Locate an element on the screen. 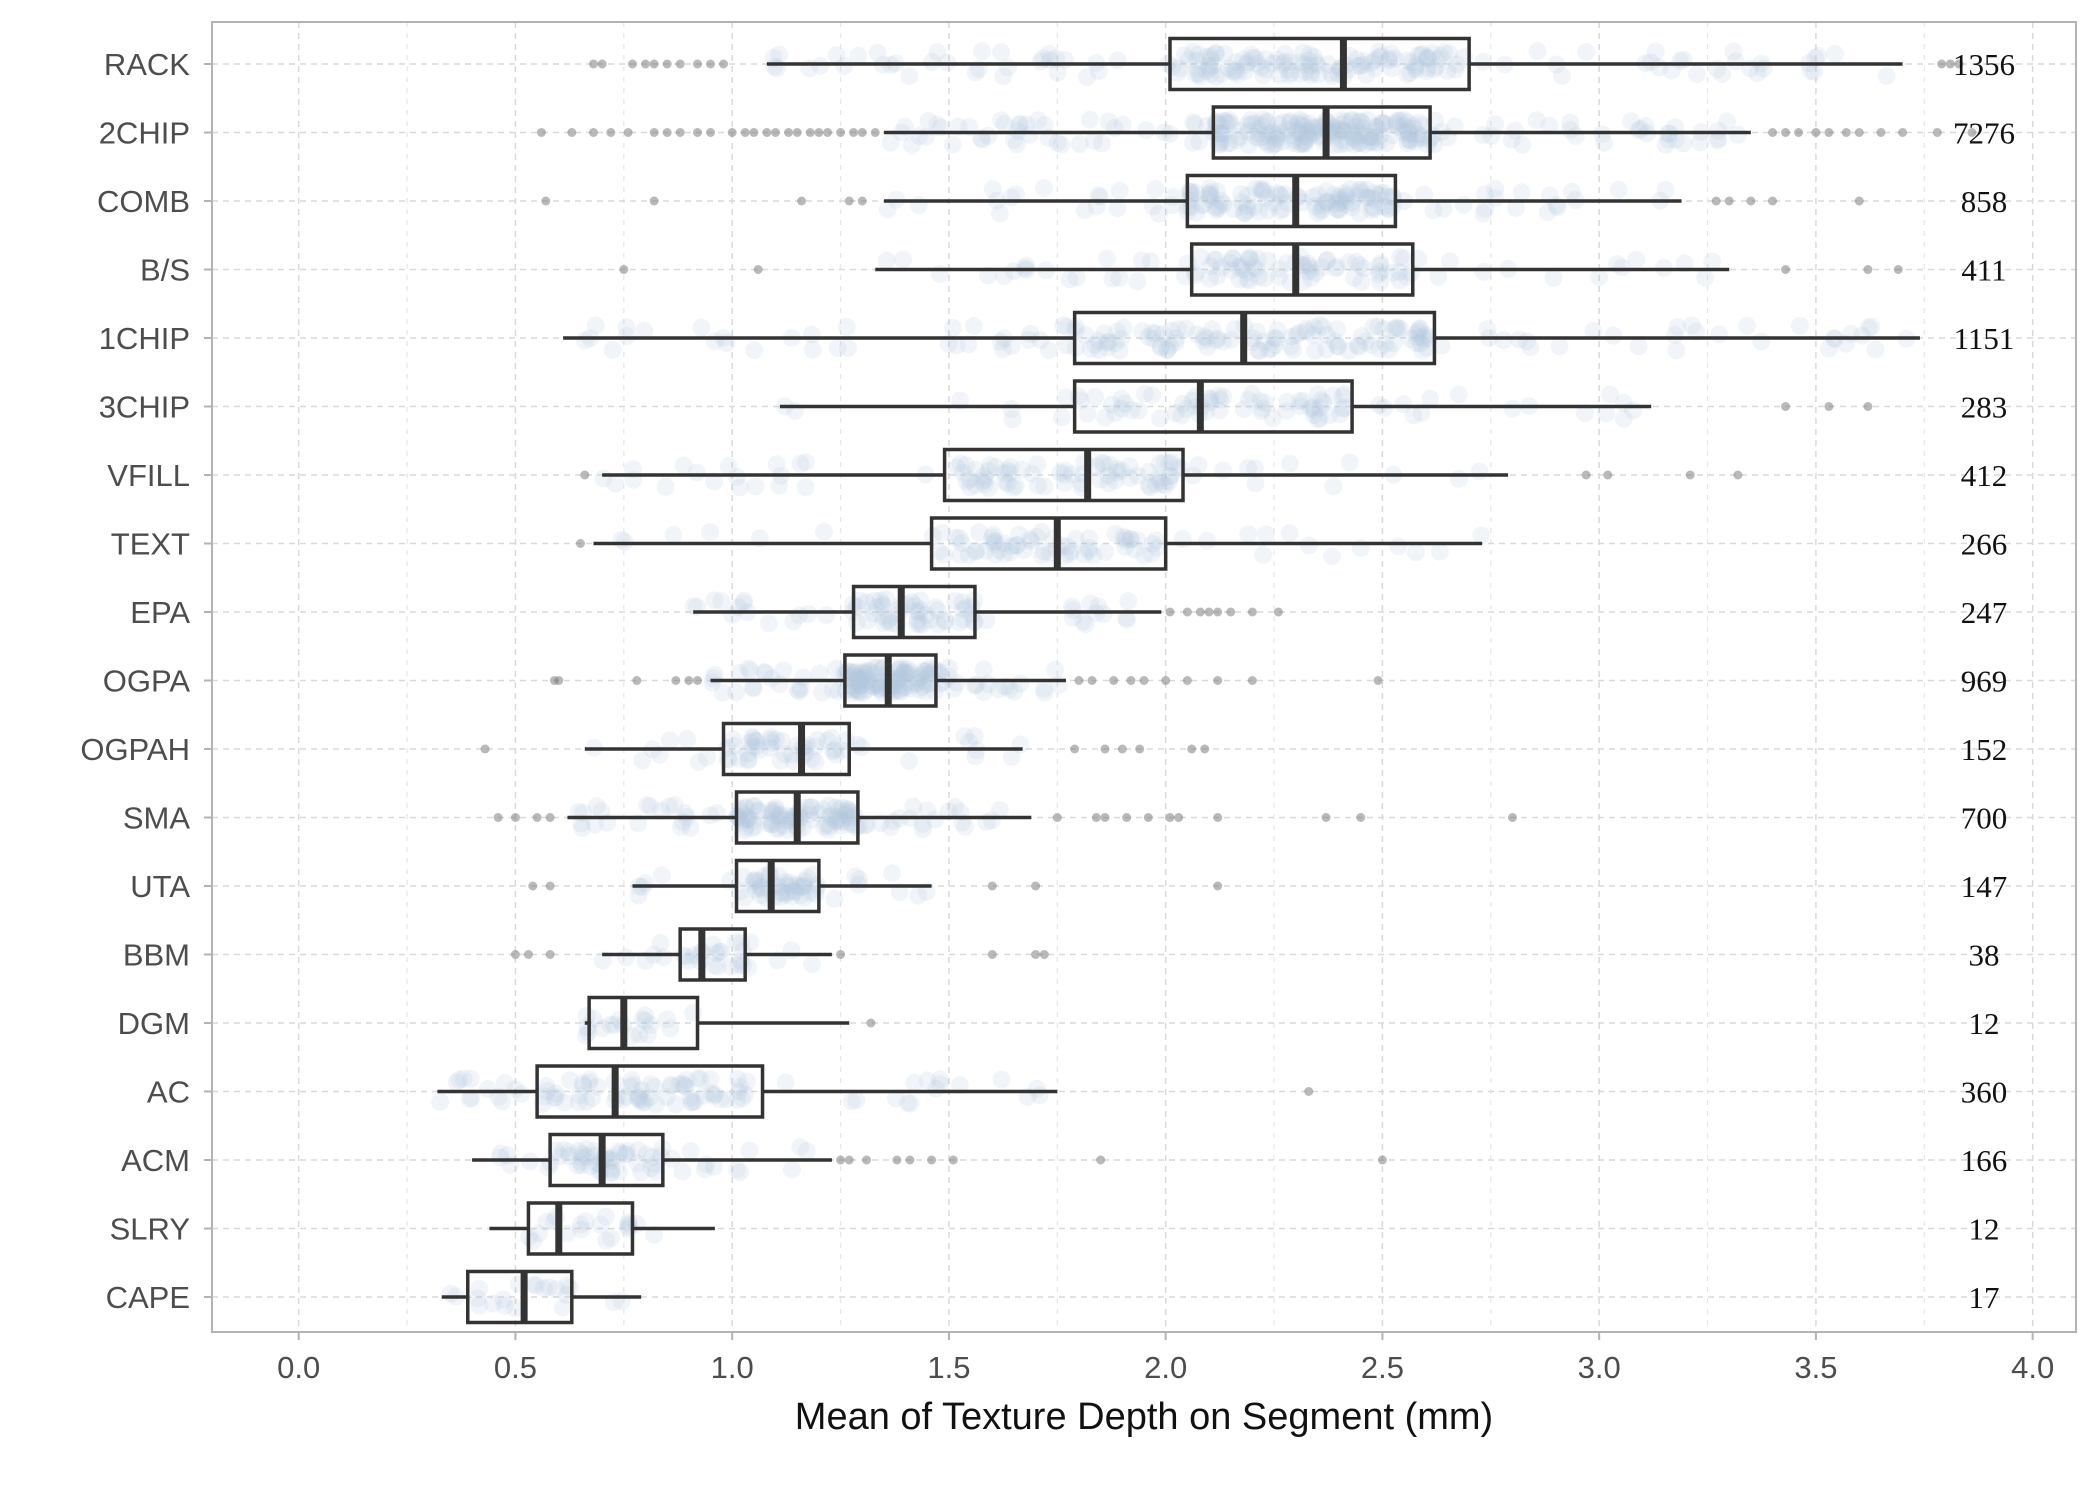  category-label: SLRY is located at coordinates (150, 1229).